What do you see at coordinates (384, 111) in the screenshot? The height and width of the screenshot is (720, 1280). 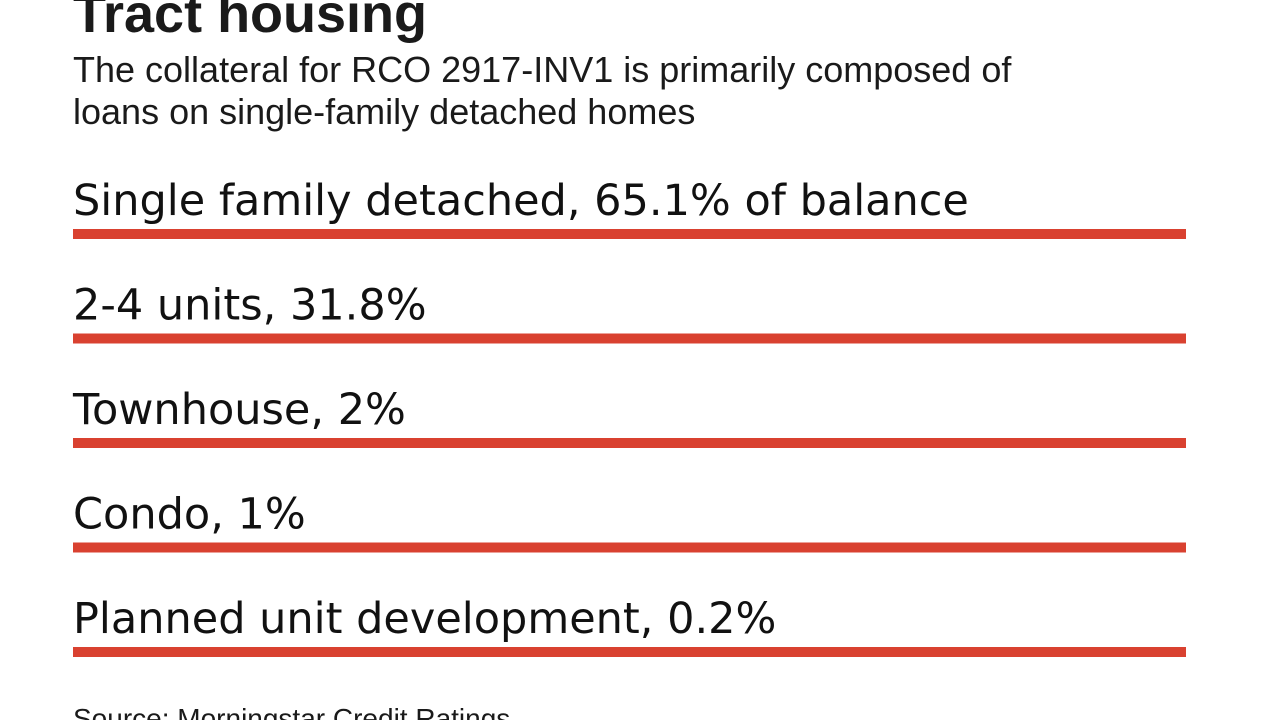 I see `subtitle-line: loans on single-family detached homes` at bounding box center [384, 111].